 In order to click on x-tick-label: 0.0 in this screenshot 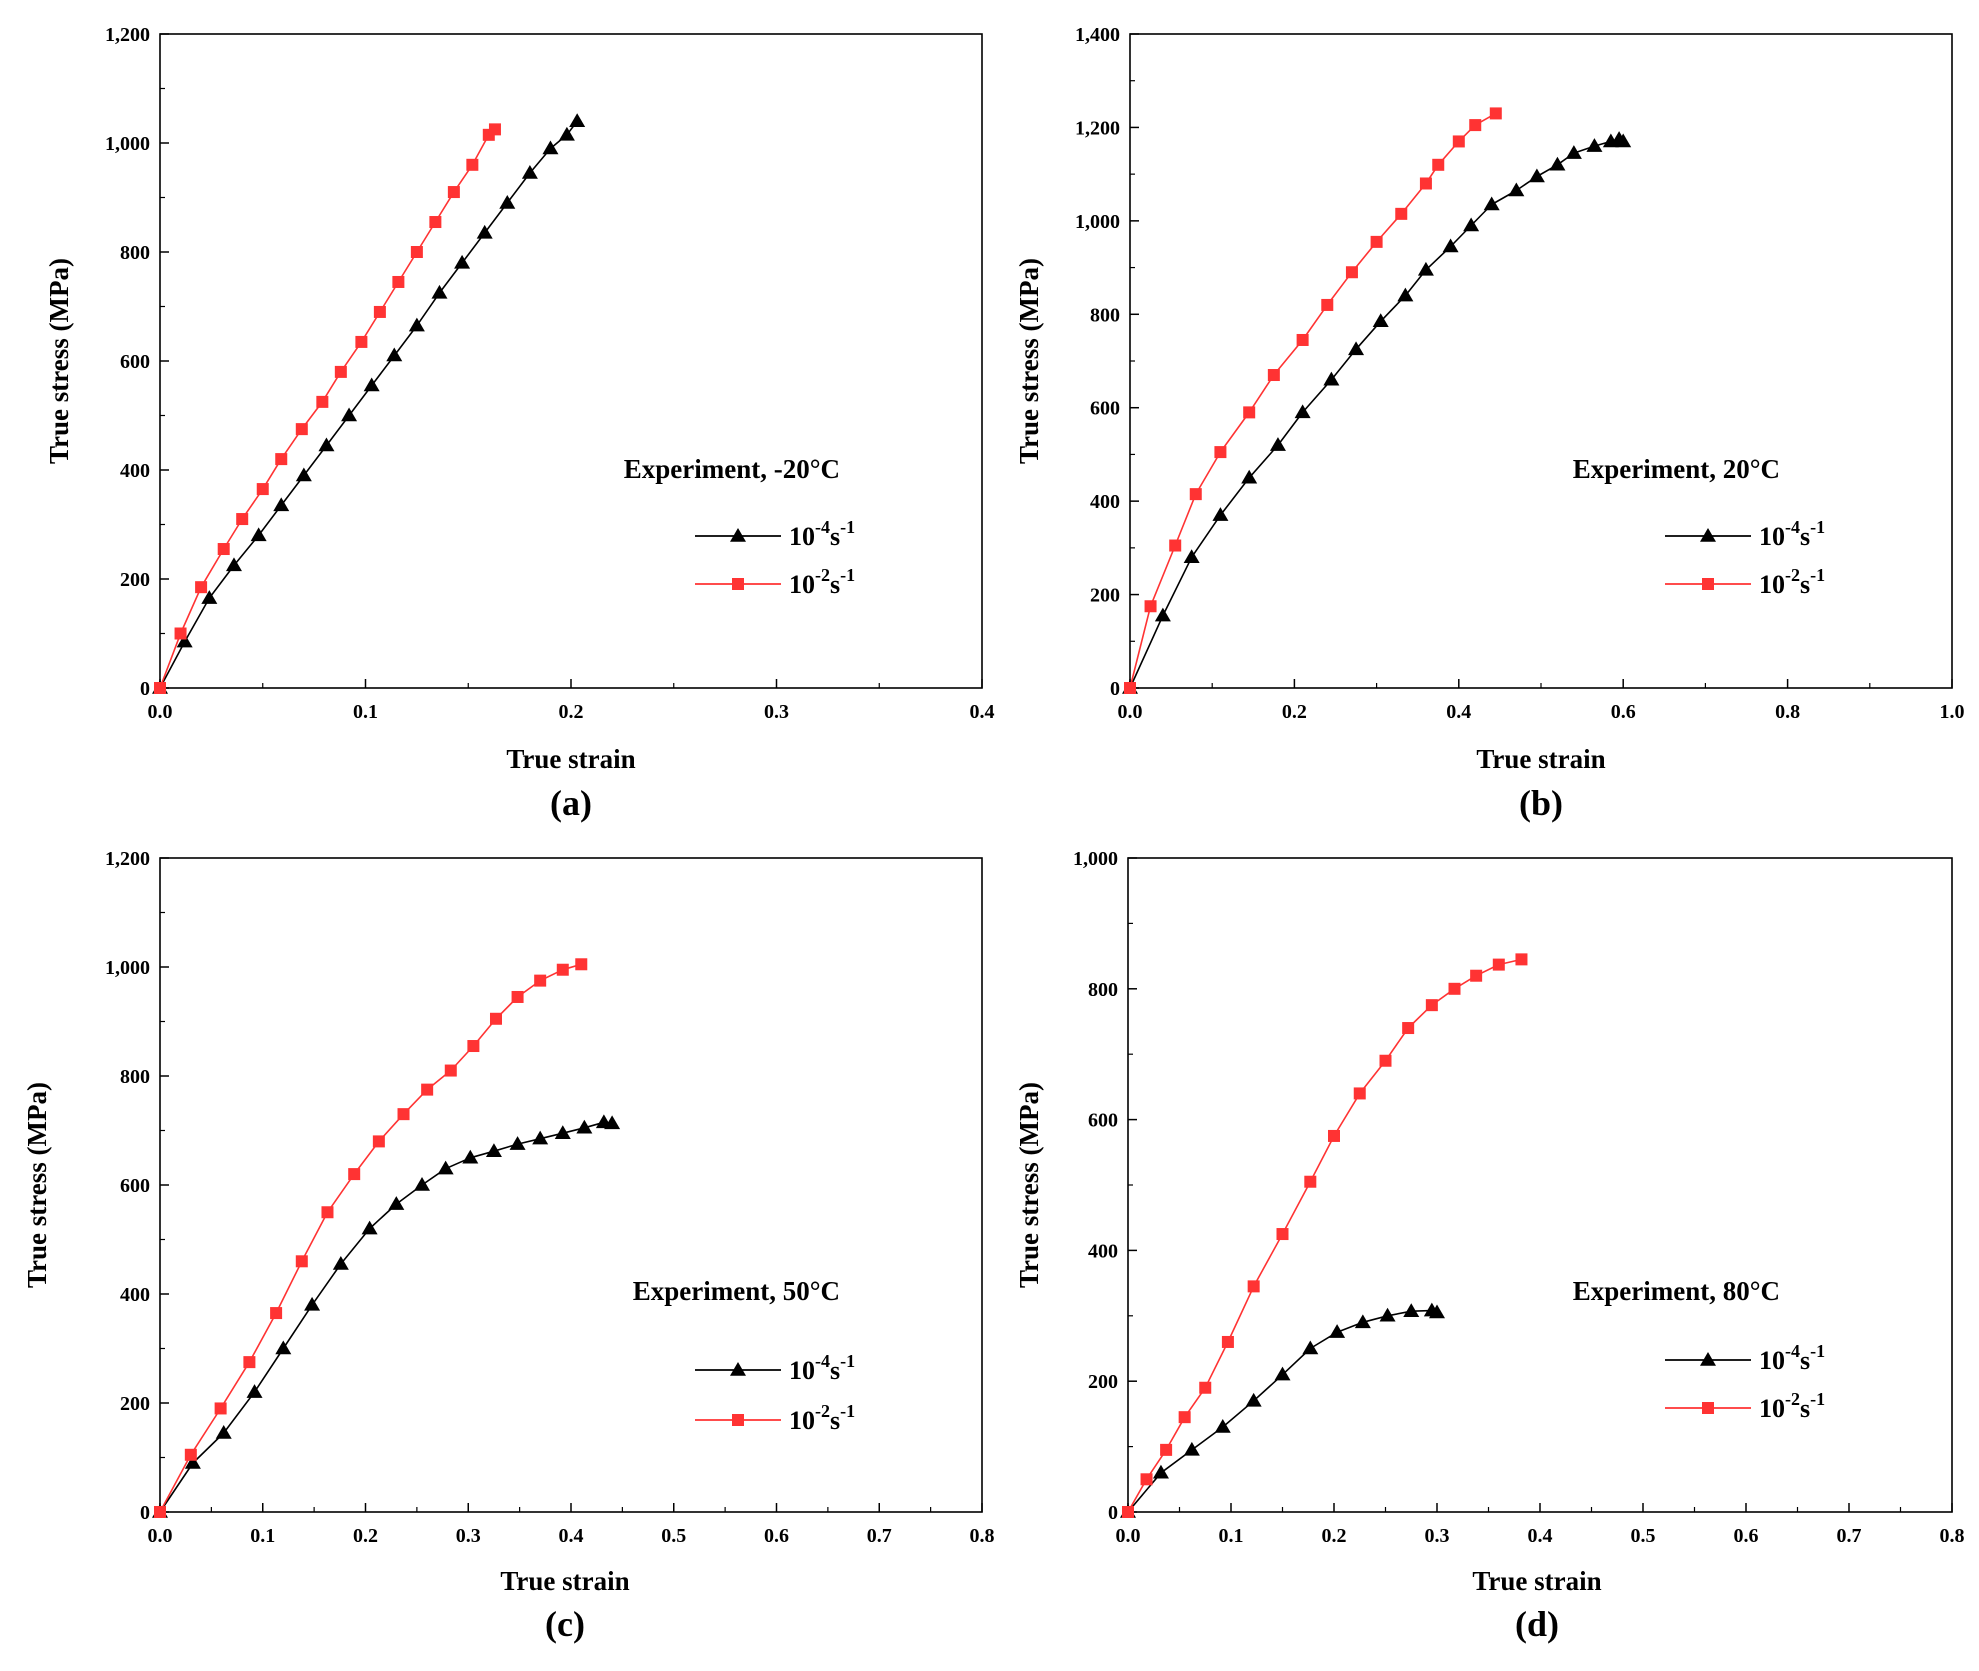, I will do `click(1128, 1536)`.